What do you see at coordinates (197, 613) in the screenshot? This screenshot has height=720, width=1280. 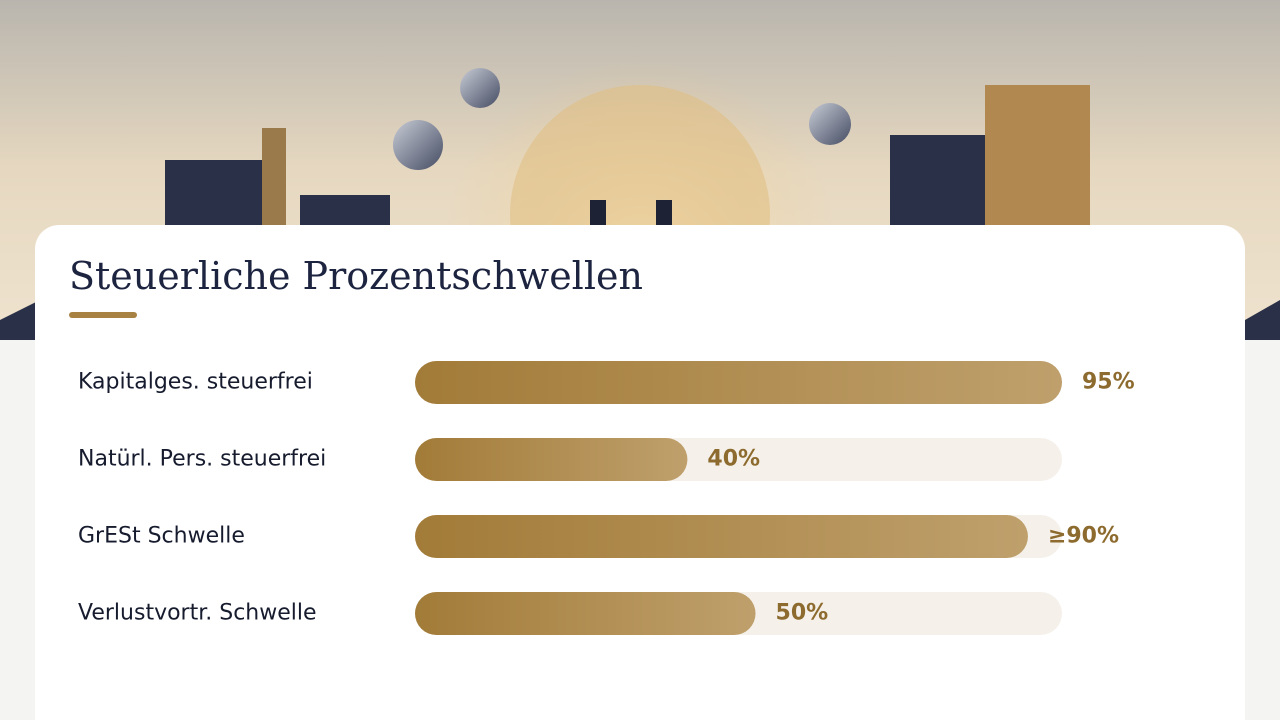 I see `category-label: Verlustvortr. Schwelle` at bounding box center [197, 613].